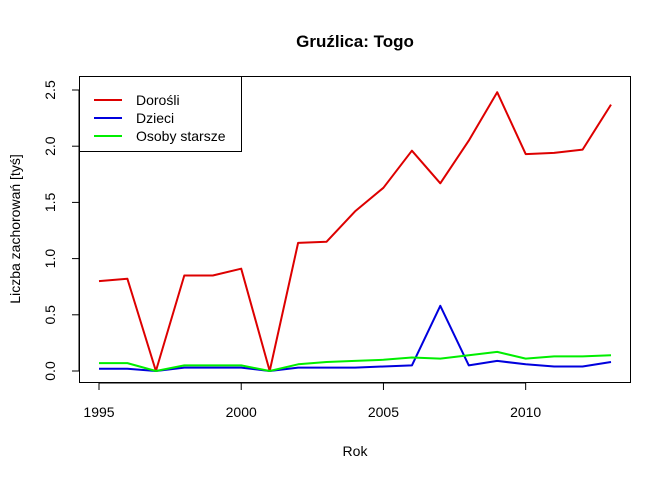 The width and height of the screenshot is (672, 480). I want to click on y-tick-label: 1.5, so click(50, 202).